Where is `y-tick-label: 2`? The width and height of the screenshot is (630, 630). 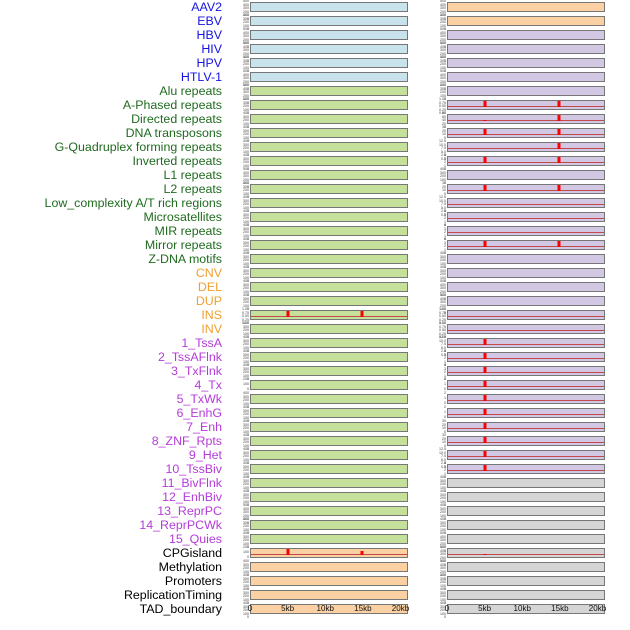 y-tick-label: 2 is located at coordinates (445, 372).